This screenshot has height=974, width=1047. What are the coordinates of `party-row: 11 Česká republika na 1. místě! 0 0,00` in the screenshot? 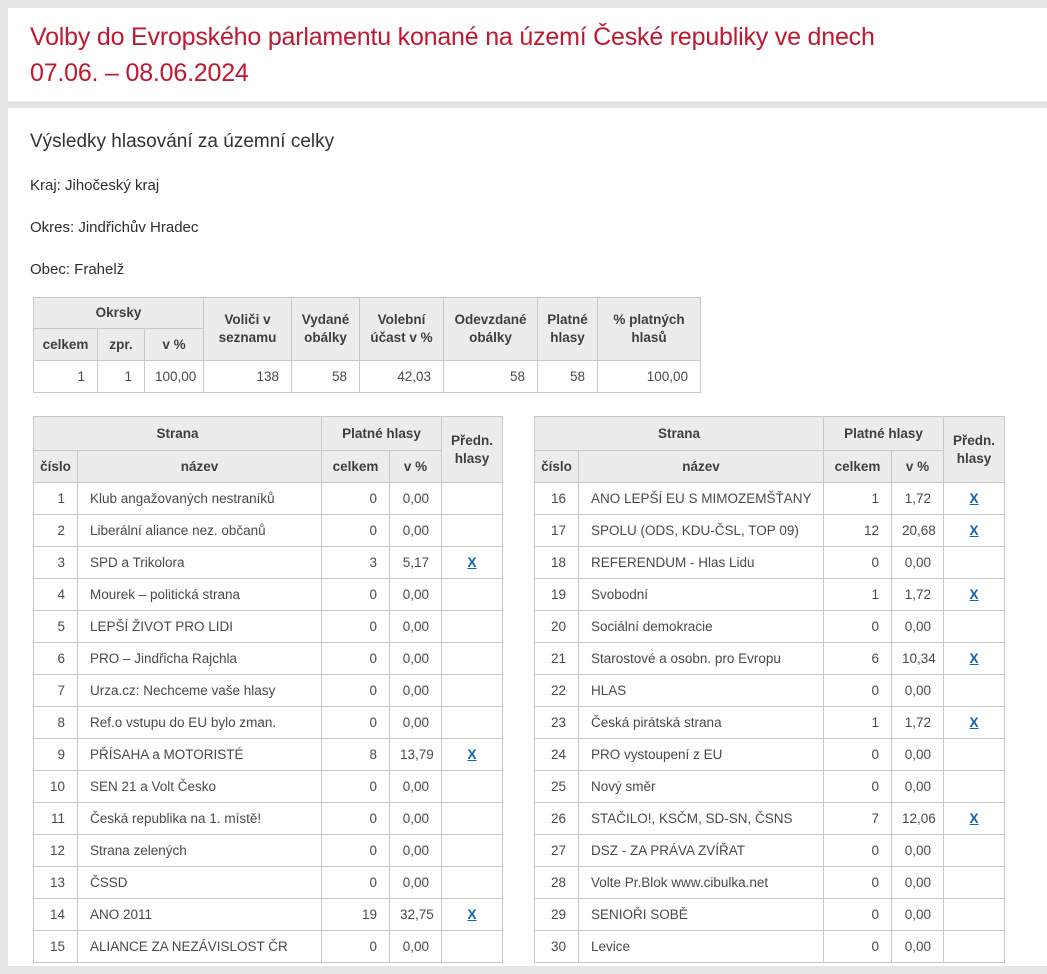 It's located at (268, 818).